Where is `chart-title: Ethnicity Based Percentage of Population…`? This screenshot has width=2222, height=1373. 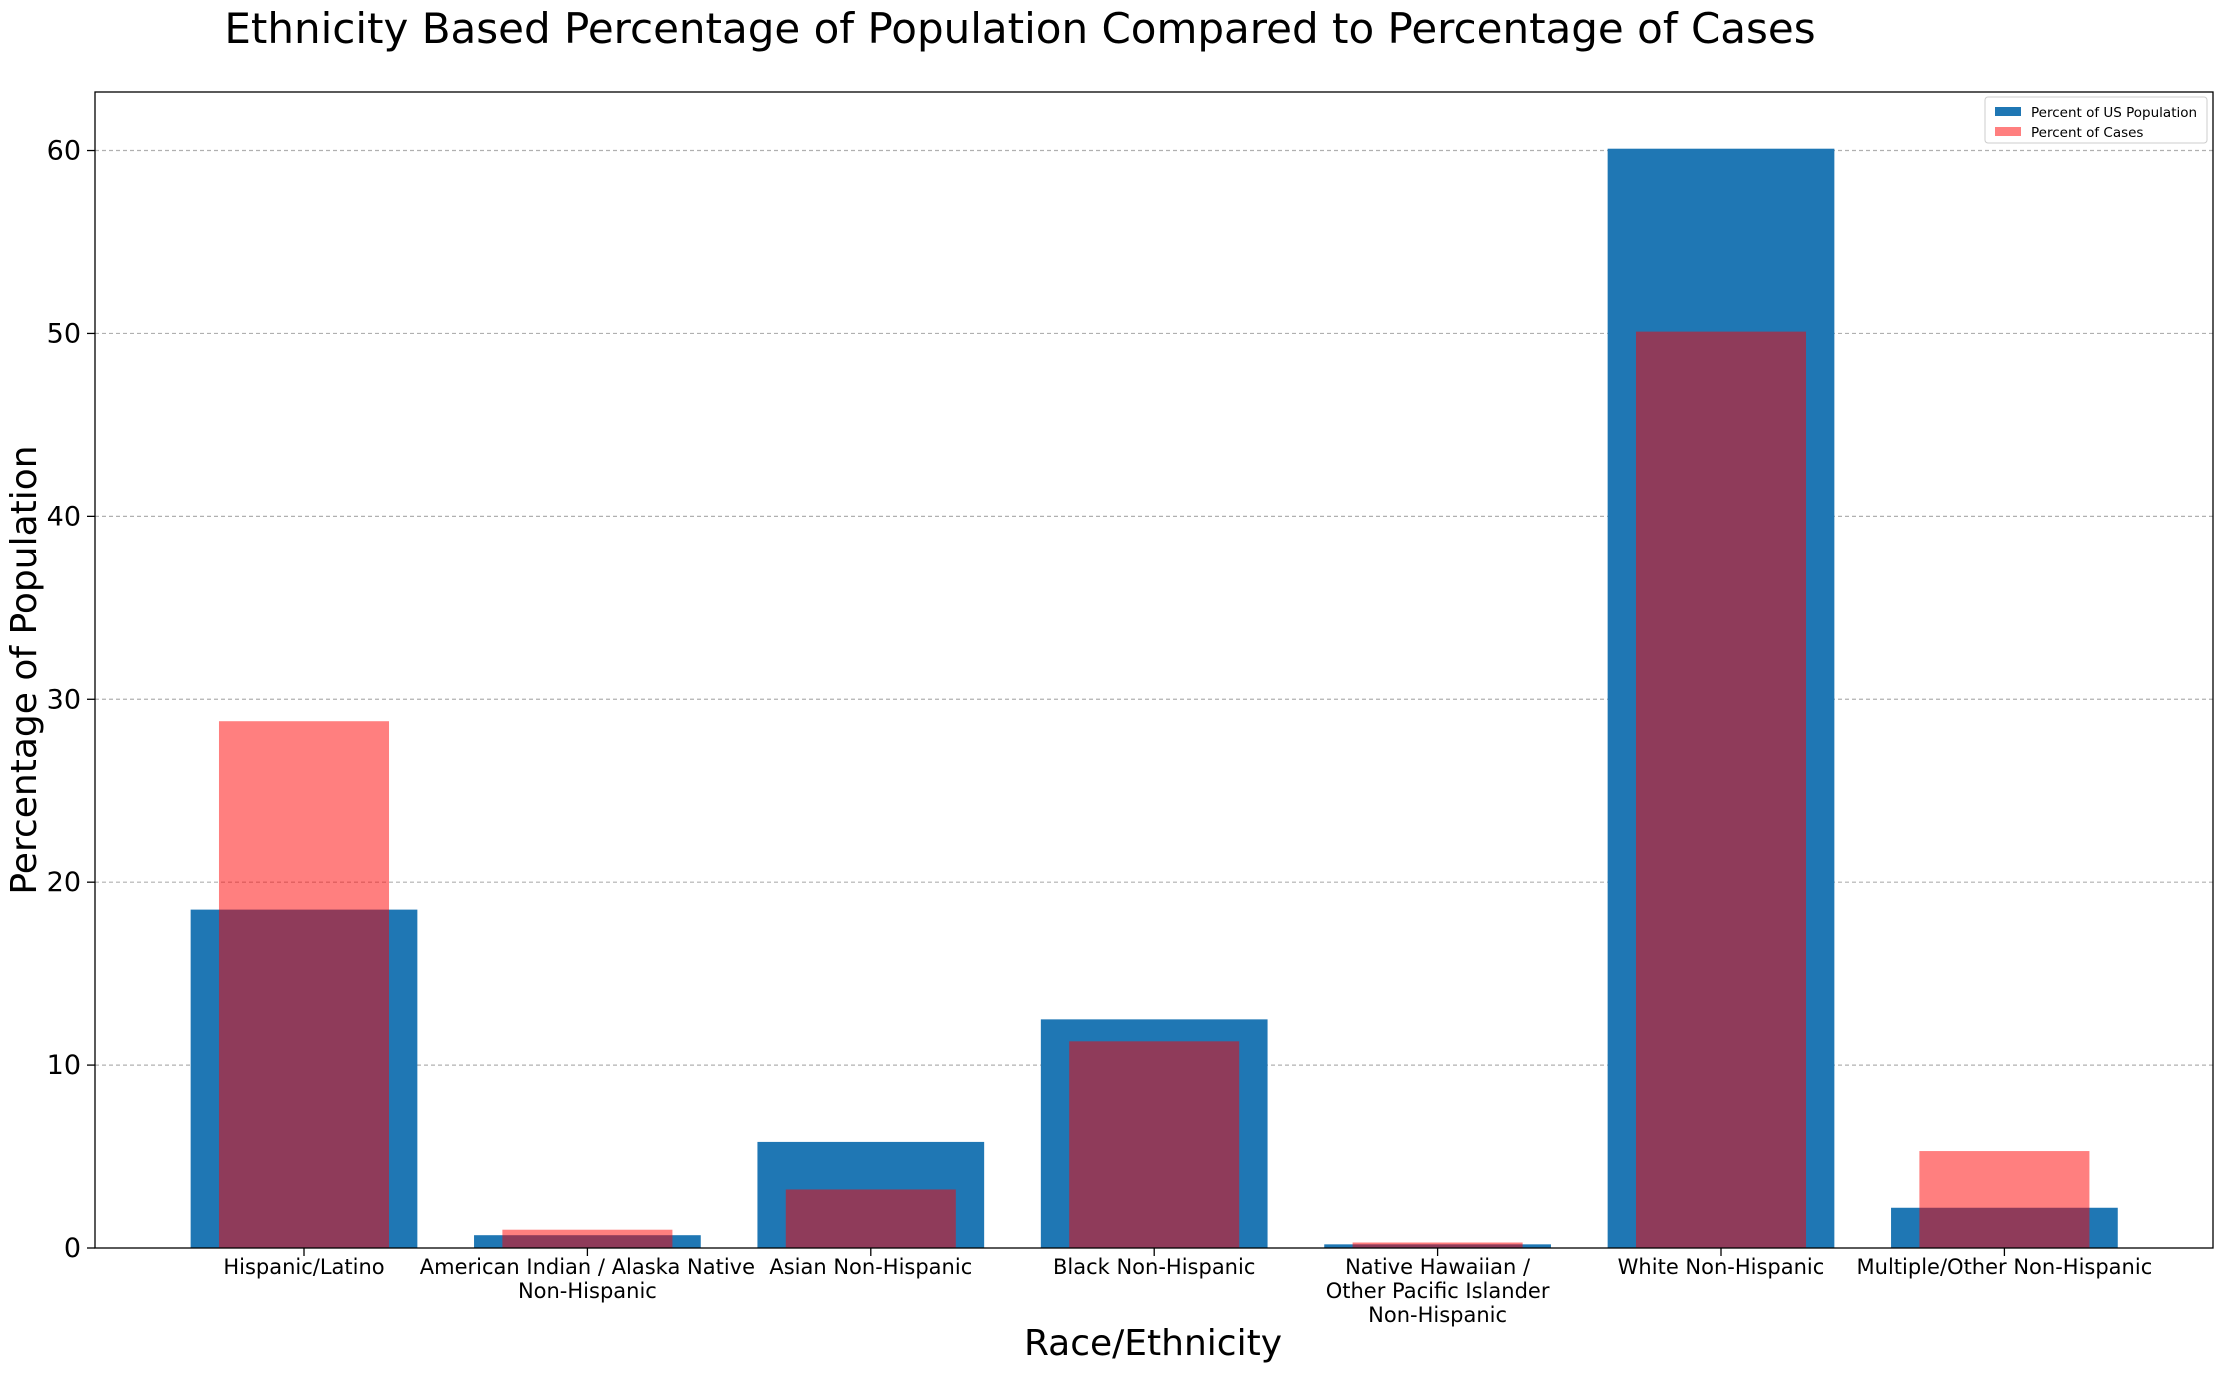
chart-title: Ethnicity Based Percentage of Population… is located at coordinates (1019, 28).